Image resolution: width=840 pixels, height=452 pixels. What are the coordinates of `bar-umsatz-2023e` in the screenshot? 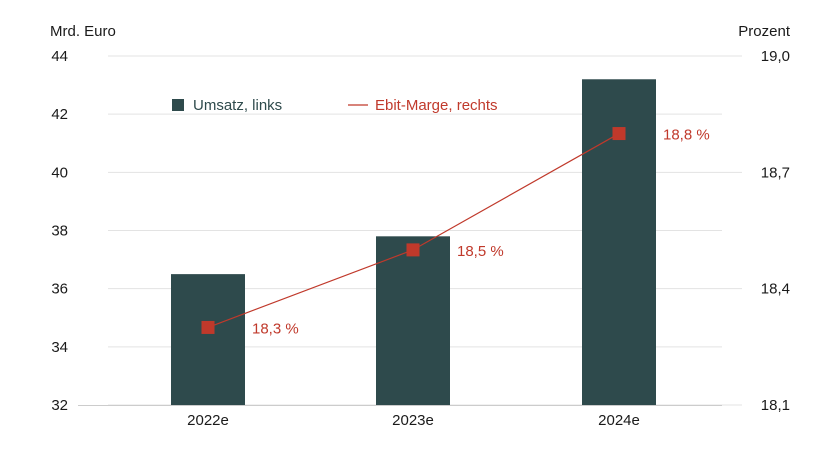 It's located at (413, 320).